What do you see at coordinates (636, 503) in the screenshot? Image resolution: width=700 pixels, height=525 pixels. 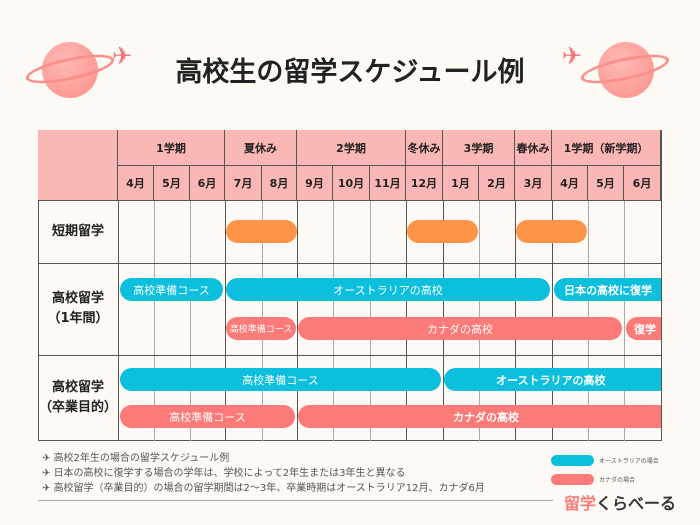 I see `logo-part2: くらべーる` at bounding box center [636, 503].